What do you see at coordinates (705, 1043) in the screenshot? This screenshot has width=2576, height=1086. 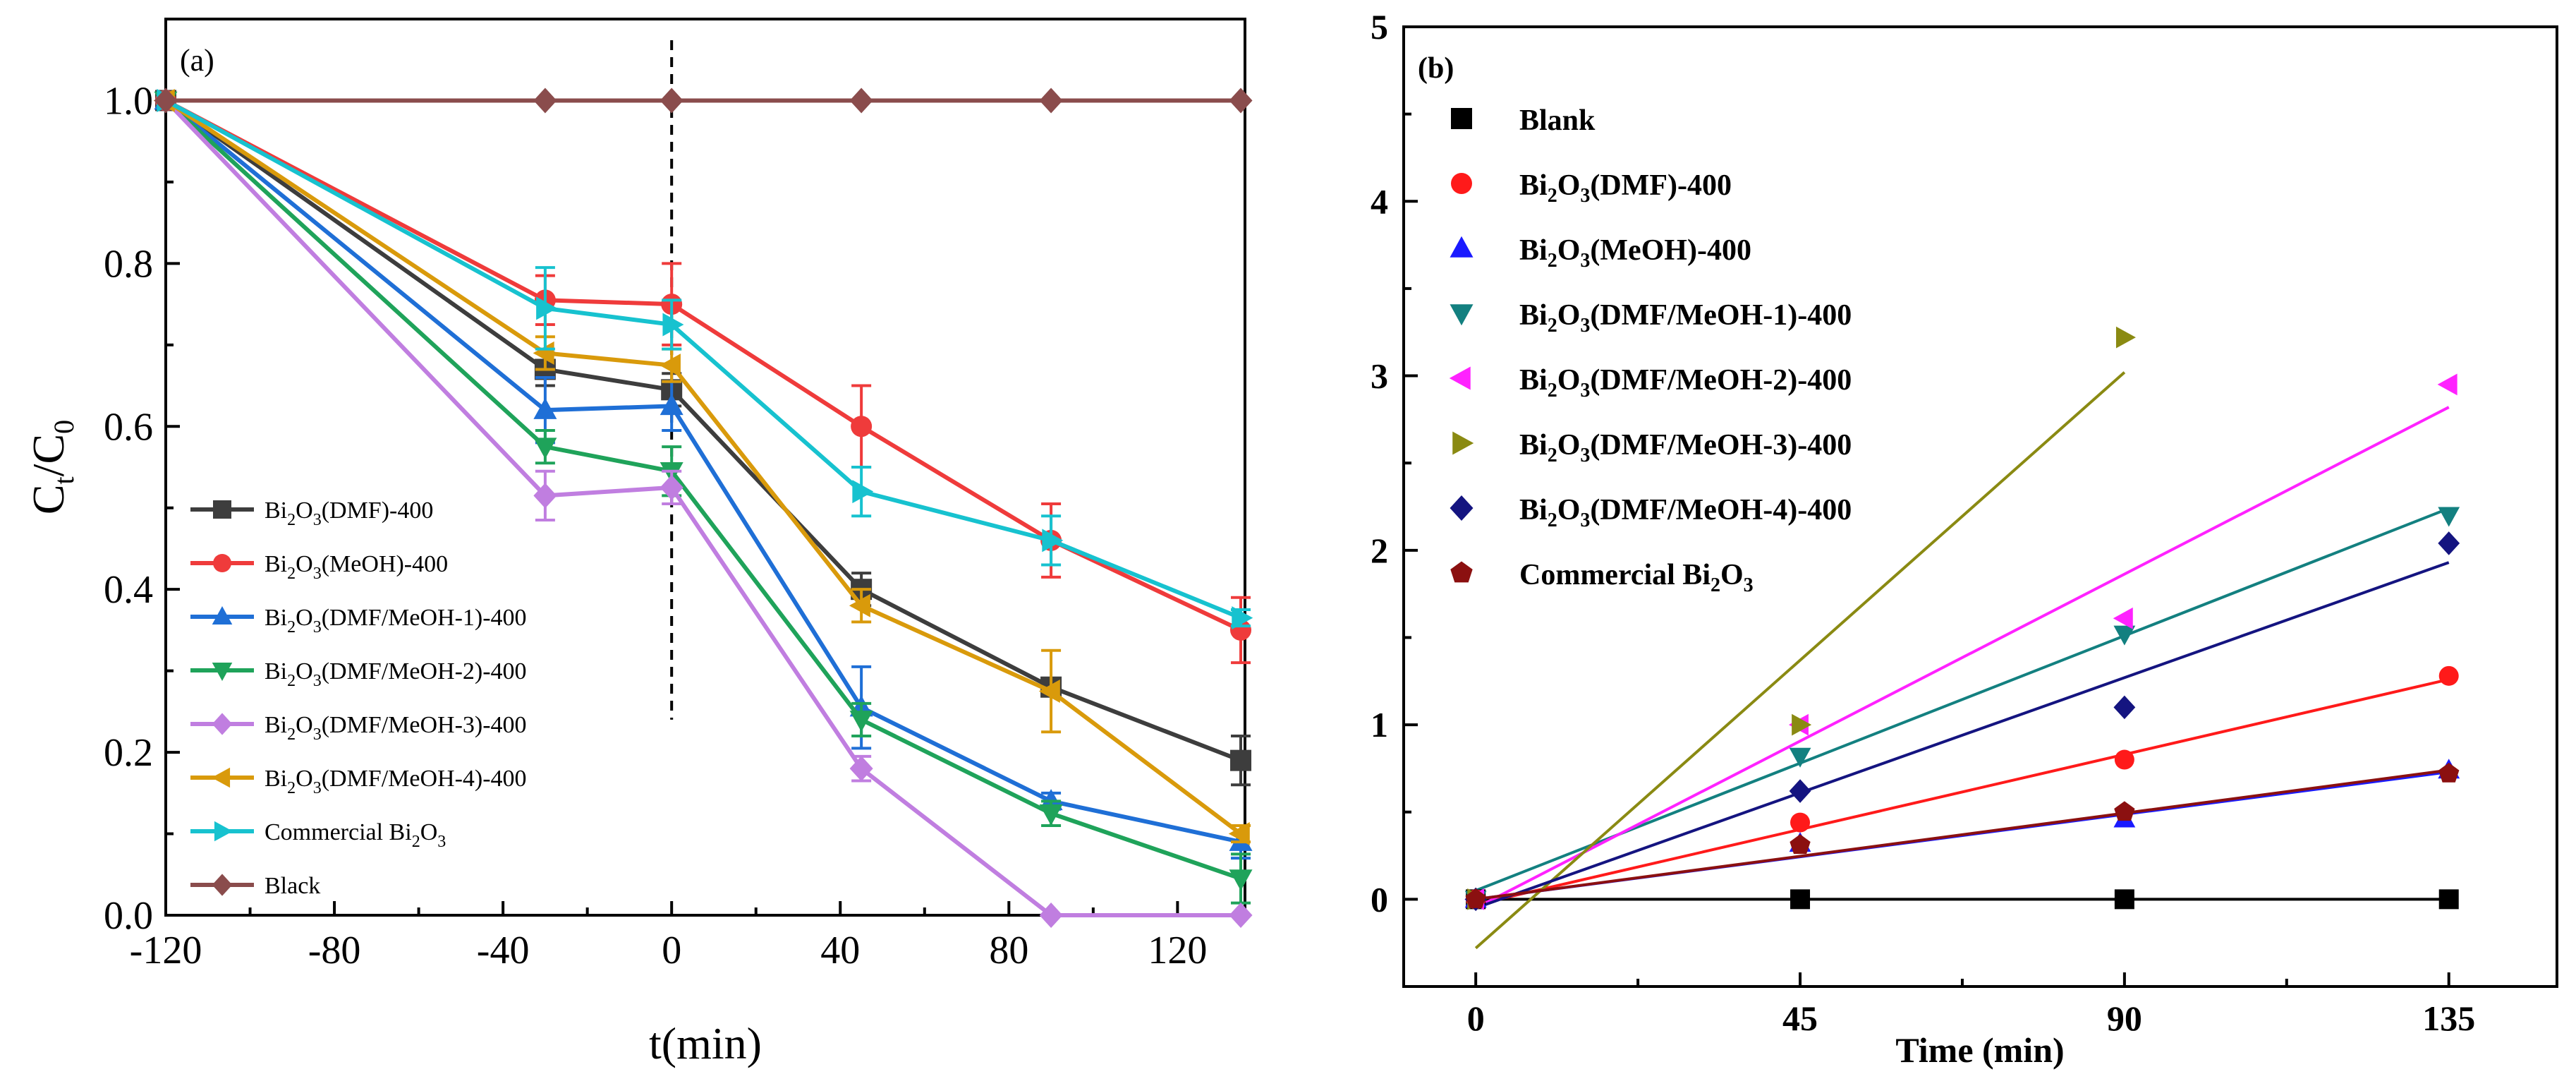 I see `panel-a-x-axis-title: t(min)` at bounding box center [705, 1043].